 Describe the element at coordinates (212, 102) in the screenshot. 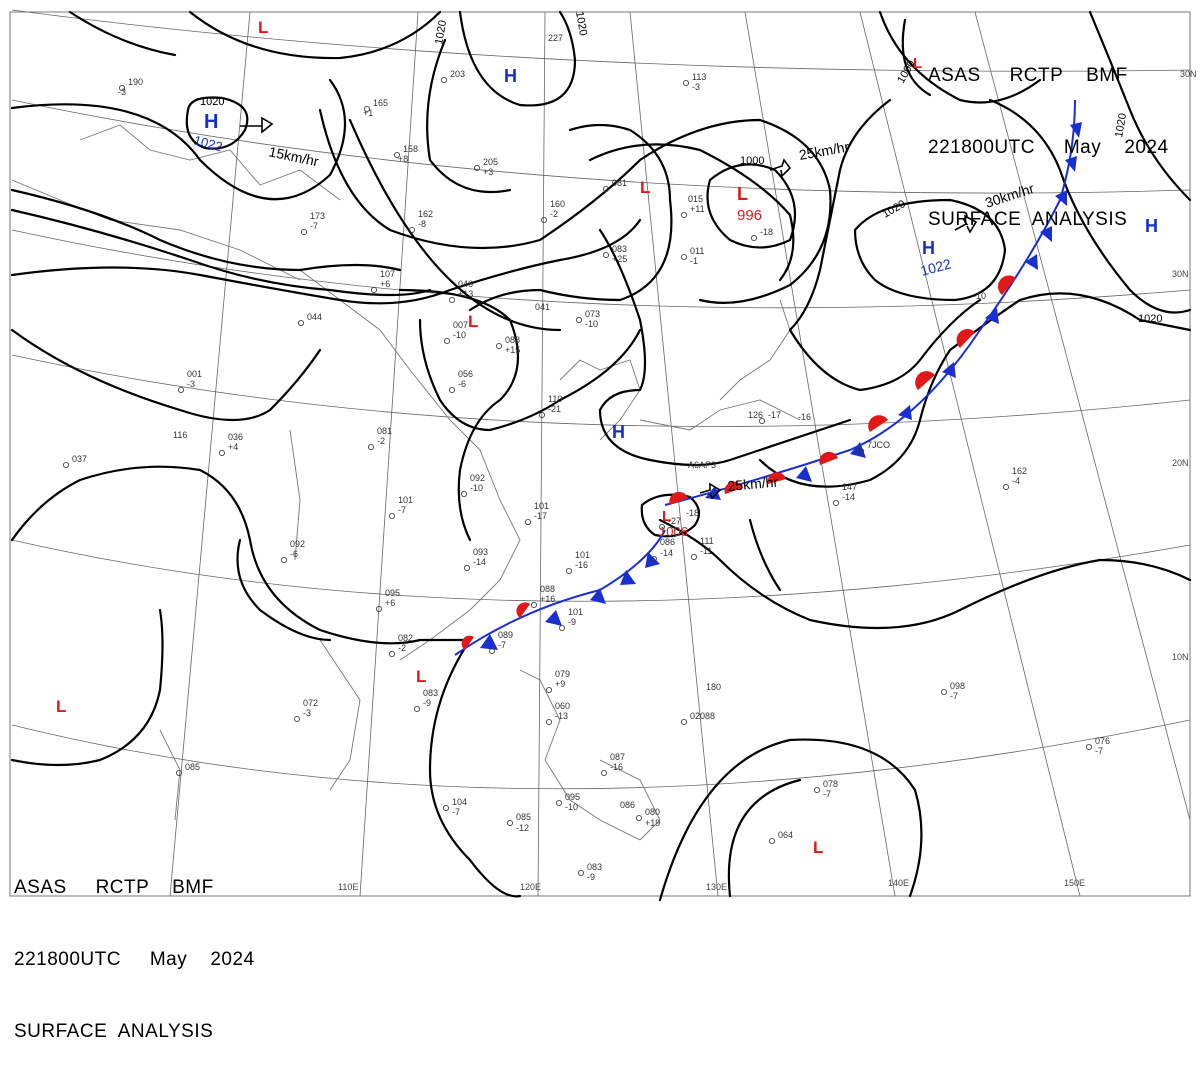

I see `isobar-value: 1020` at that location.